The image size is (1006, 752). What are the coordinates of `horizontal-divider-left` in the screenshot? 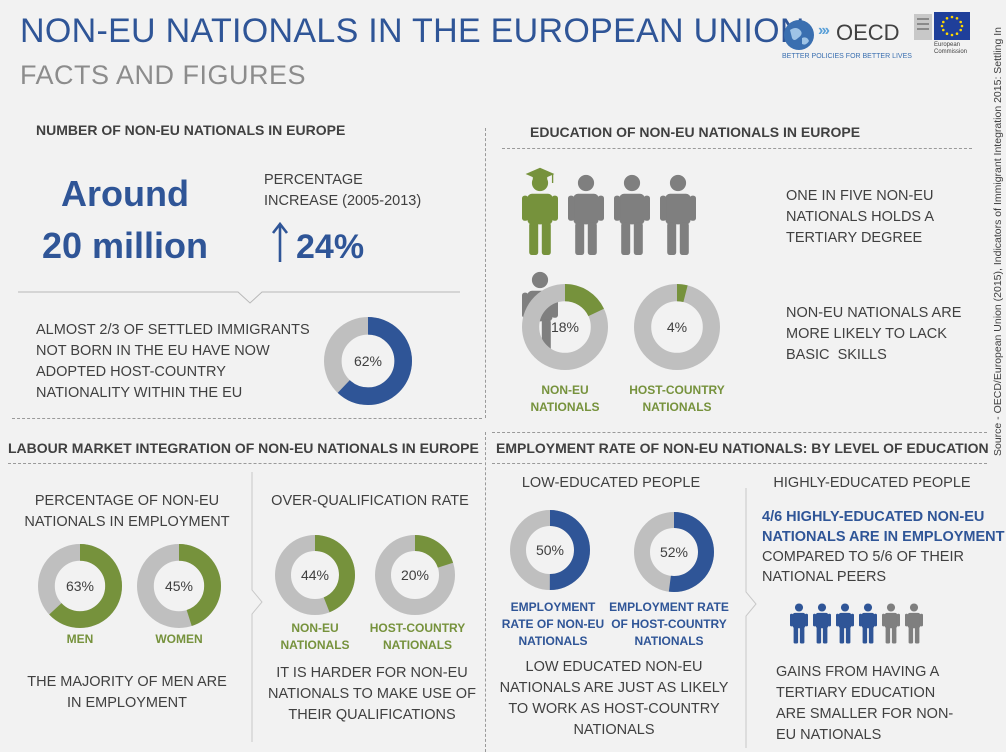 It's located at (247, 418).